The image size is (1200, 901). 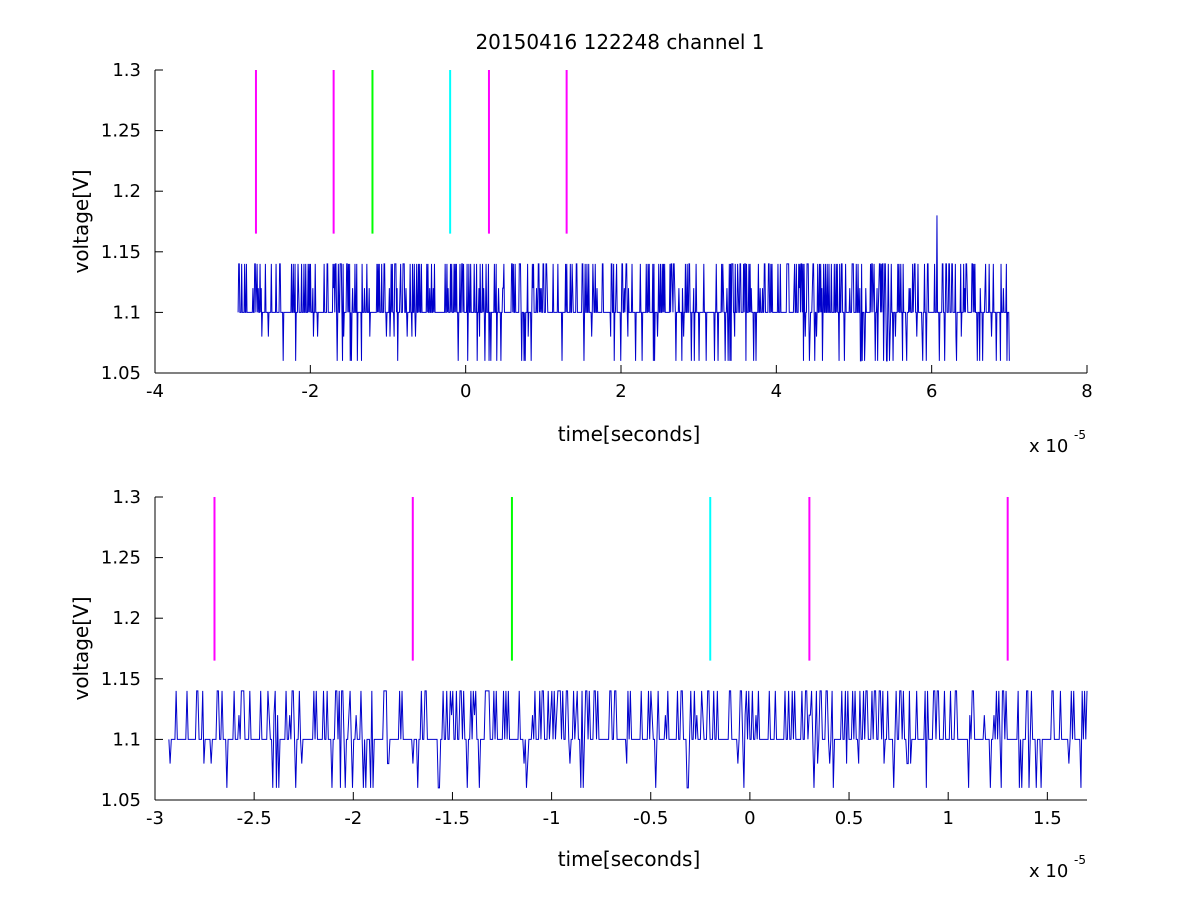 I want to click on x-tick-label: 1.5, so click(x=1047, y=818).